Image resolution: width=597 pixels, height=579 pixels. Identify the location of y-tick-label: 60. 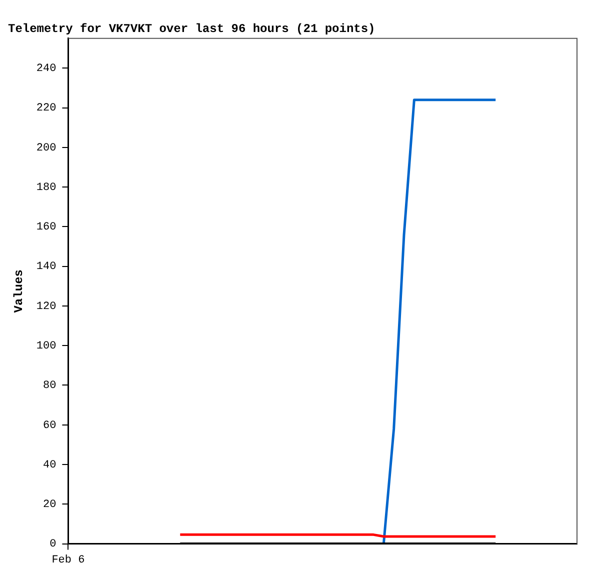
(49, 426).